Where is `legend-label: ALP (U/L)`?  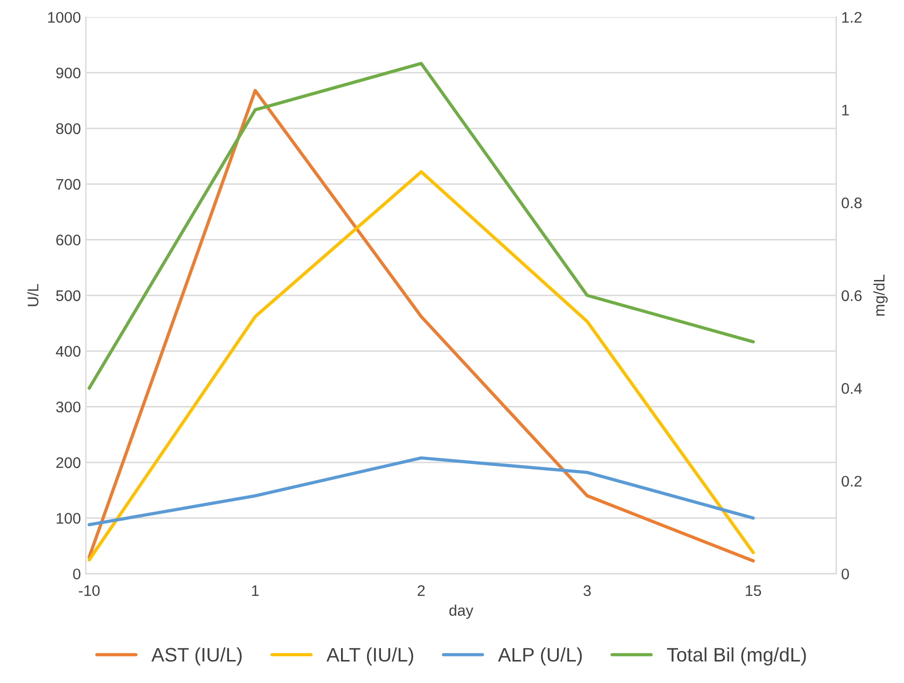
legend-label: ALP (U/L) is located at coordinates (540, 656).